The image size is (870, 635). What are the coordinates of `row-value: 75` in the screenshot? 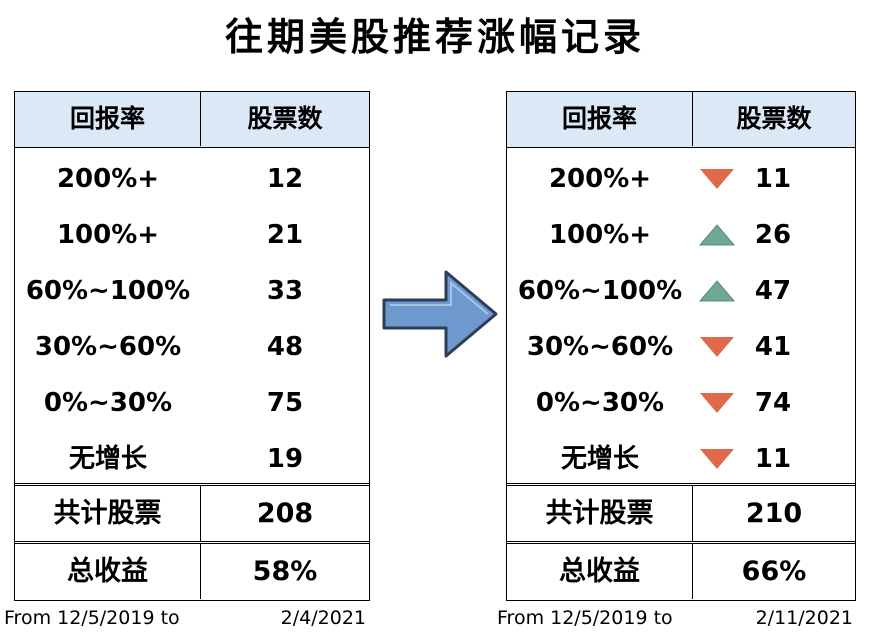 It's located at (285, 403).